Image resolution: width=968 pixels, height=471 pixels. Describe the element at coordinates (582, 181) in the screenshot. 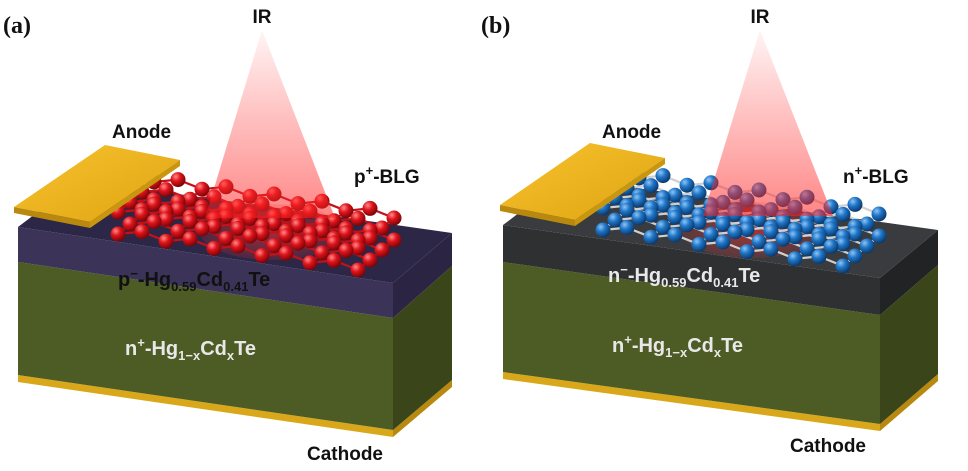

I see `anode-contact` at that location.